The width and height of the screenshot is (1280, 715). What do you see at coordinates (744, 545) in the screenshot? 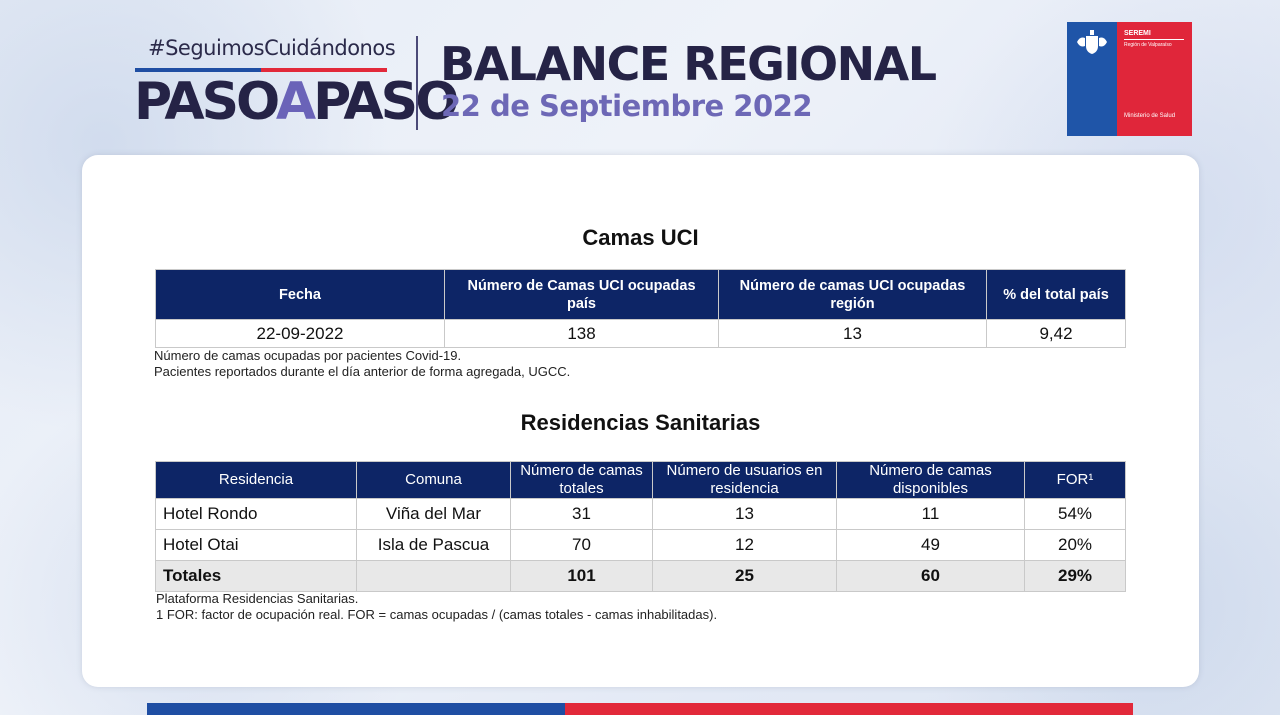
I see `residence-users: 12` at bounding box center [744, 545].